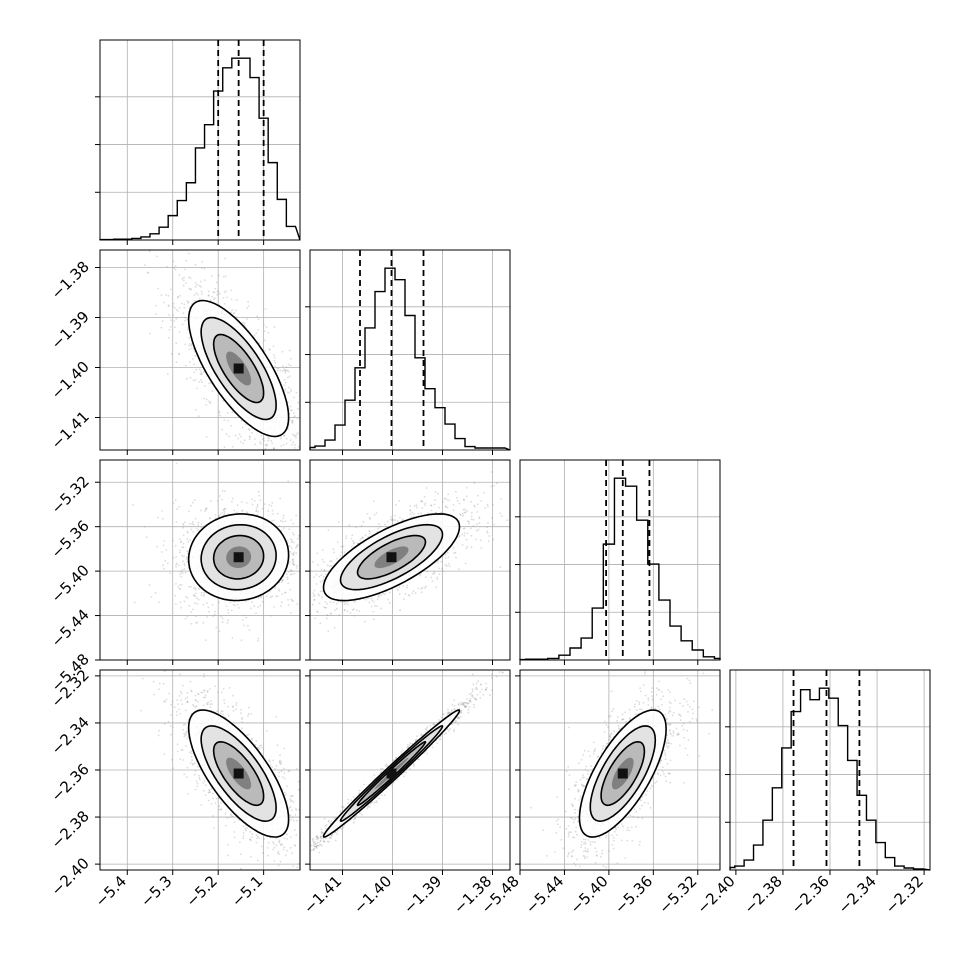 The image size is (970, 970). Describe the element at coordinates (197, 144) in the screenshot. I see `hist-grid` at that location.